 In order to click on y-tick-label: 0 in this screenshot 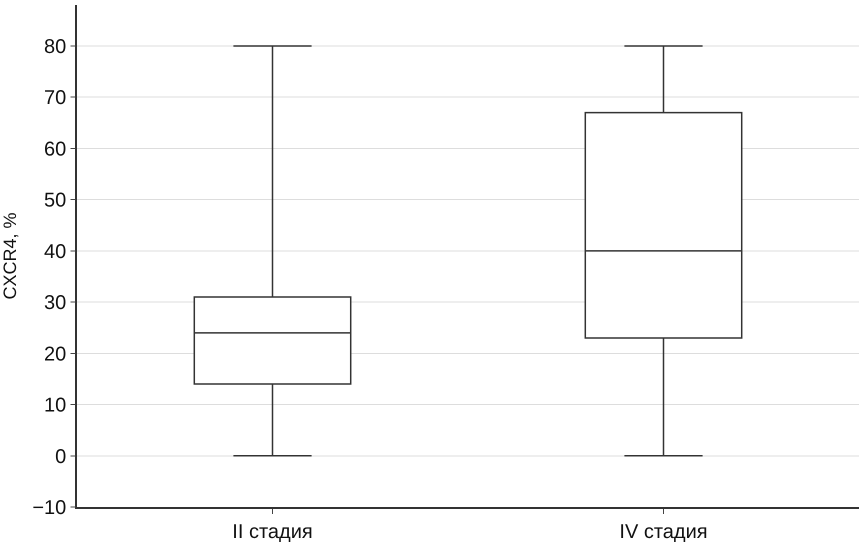, I will do `click(60, 457)`.